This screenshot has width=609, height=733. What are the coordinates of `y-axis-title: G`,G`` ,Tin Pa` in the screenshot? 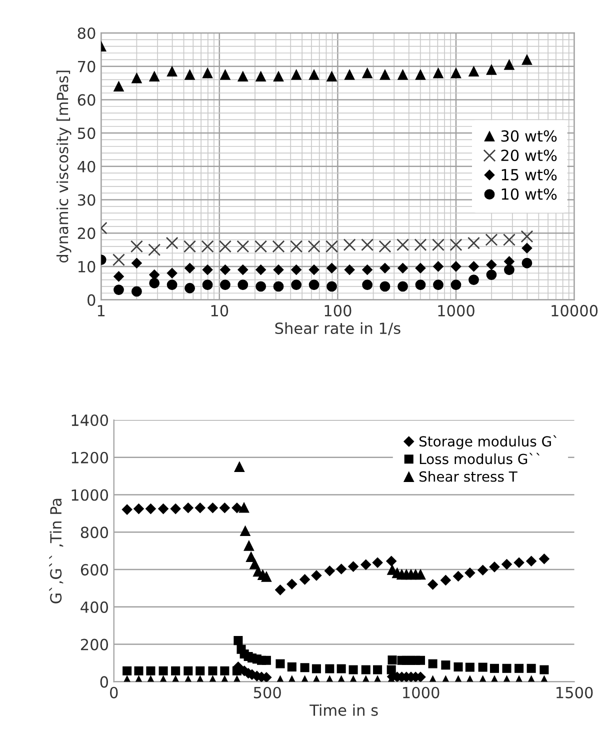 It's located at (56, 551).